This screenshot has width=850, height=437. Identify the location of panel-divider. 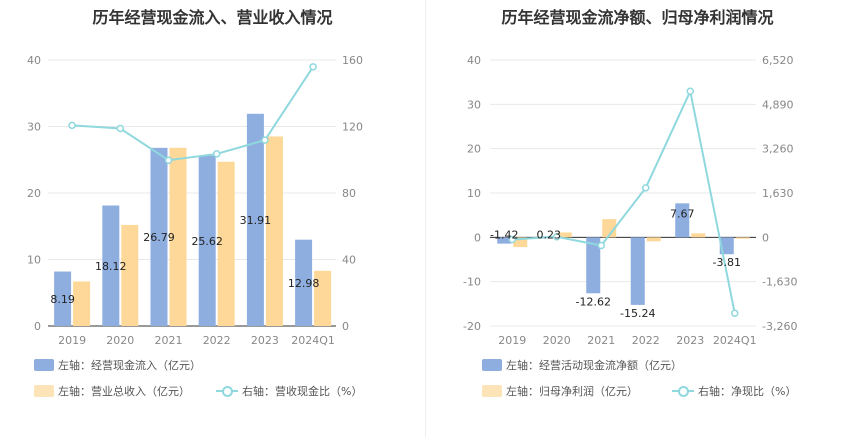
(425, 218).